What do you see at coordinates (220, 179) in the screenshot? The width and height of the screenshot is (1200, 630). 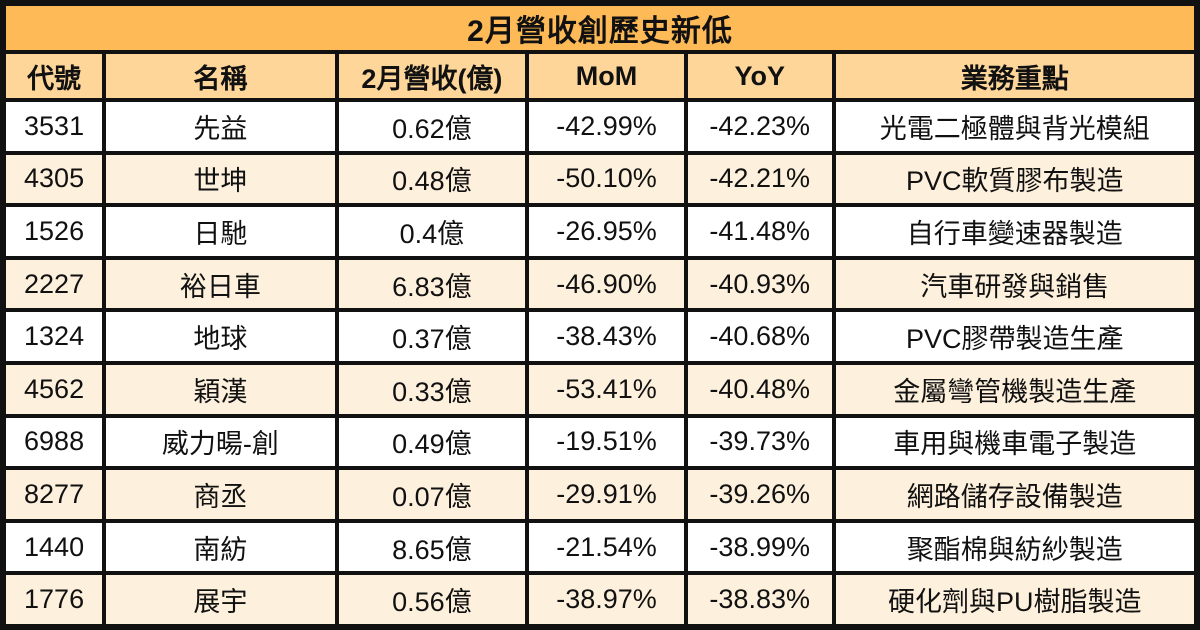 I see `cell-name: 世坤` at bounding box center [220, 179].